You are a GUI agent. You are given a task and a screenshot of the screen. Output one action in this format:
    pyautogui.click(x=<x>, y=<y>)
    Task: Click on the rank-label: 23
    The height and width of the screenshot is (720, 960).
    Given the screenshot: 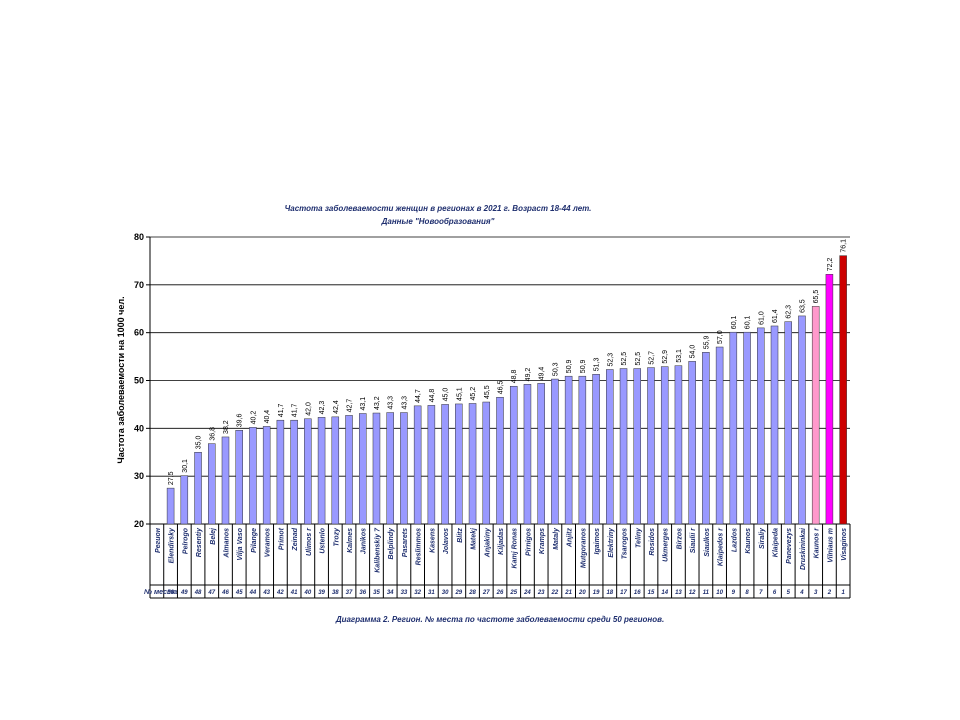 What is the action you would take?
    pyautogui.click(x=541, y=593)
    